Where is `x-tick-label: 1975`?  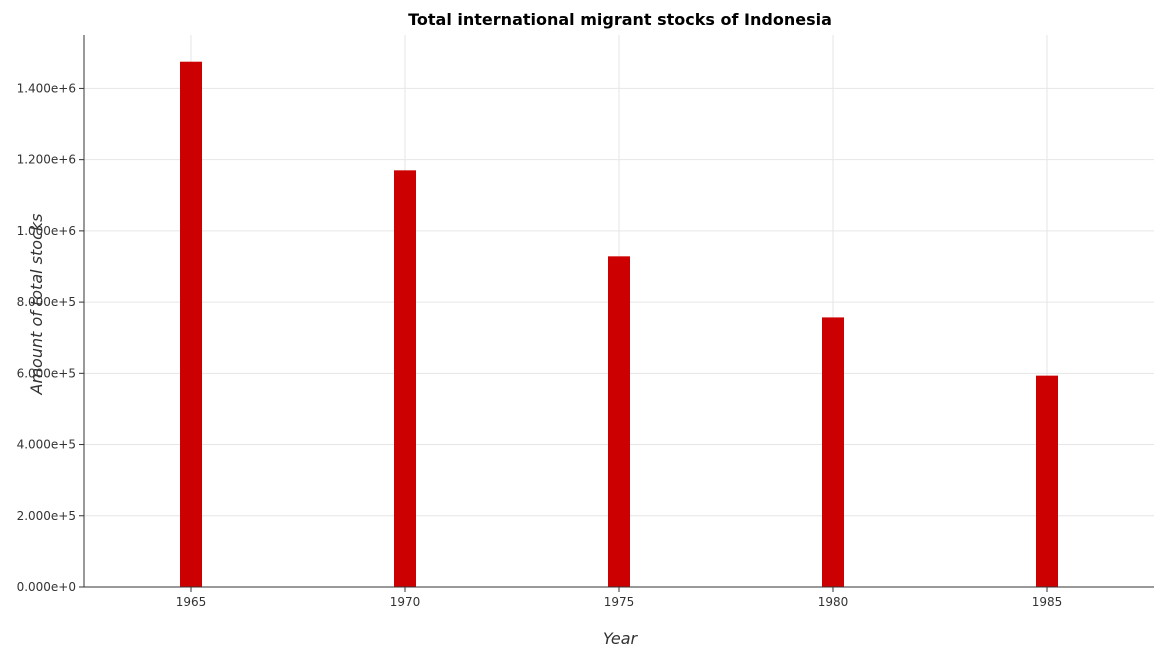
x-tick-label: 1975 is located at coordinates (619, 602).